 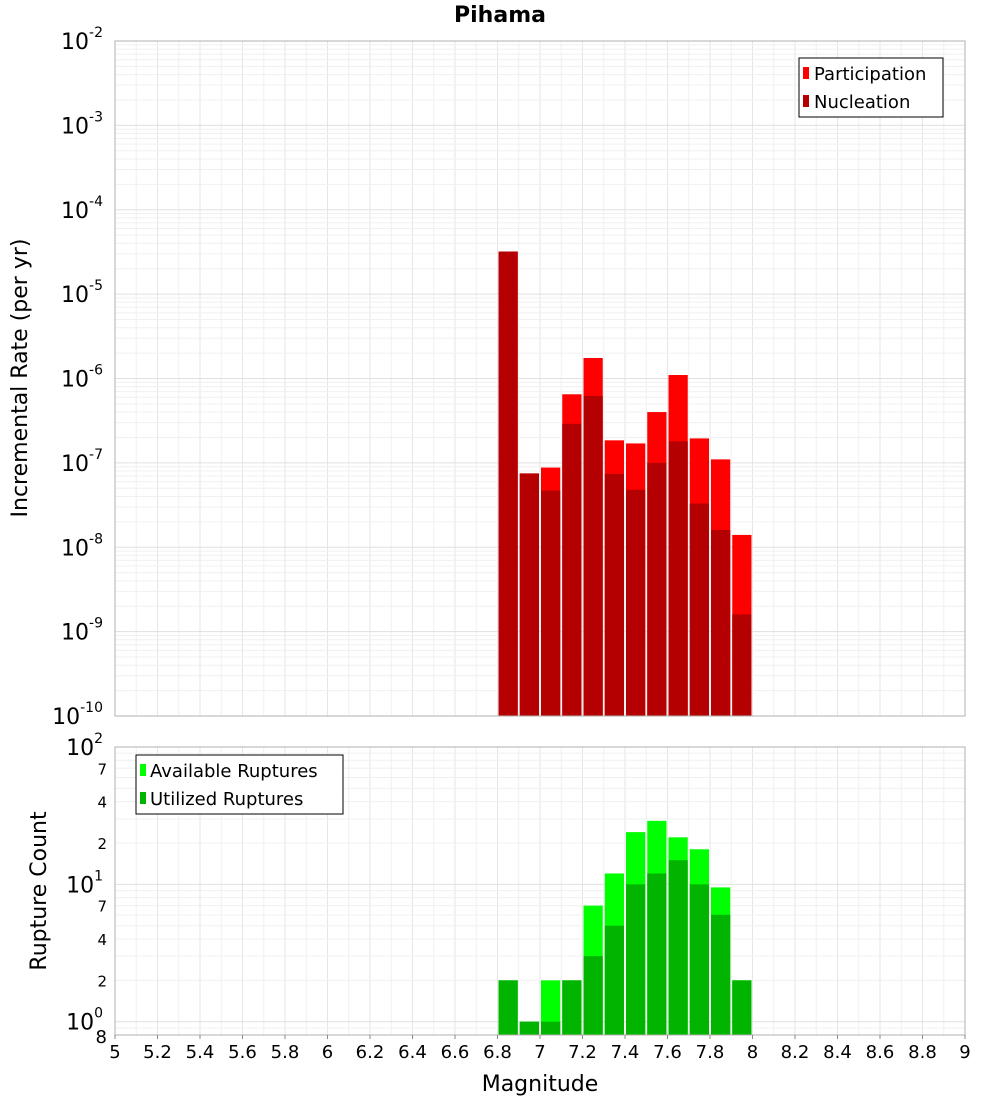 I want to click on x-tick-label: 5.6, so click(x=242, y=1052).